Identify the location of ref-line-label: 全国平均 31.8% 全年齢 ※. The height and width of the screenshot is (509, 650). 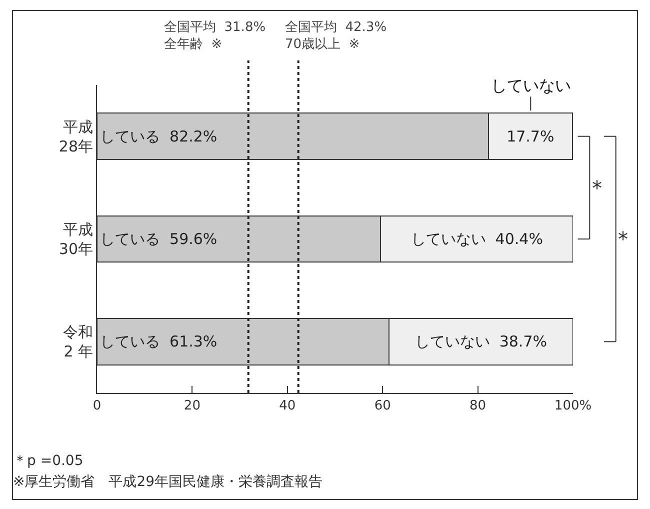
(215, 36).